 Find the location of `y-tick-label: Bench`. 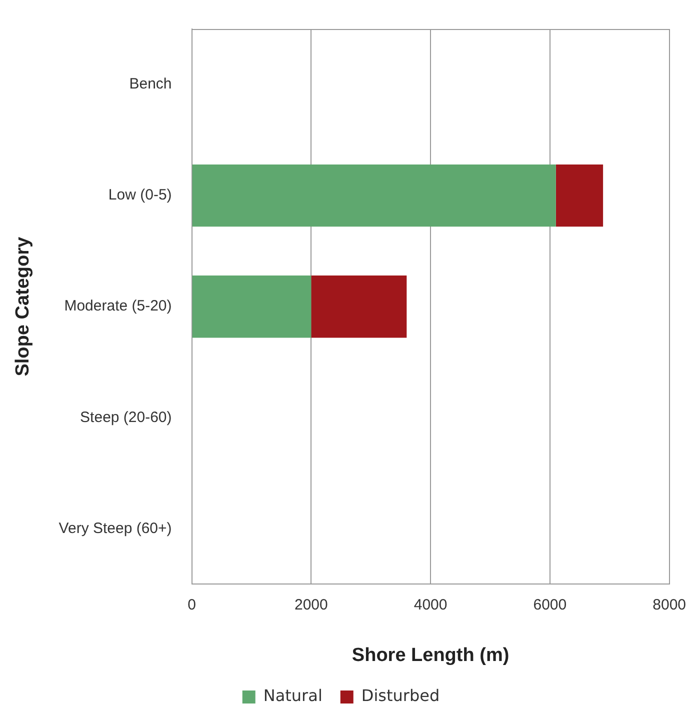

y-tick-label: Bench is located at coordinates (150, 84).